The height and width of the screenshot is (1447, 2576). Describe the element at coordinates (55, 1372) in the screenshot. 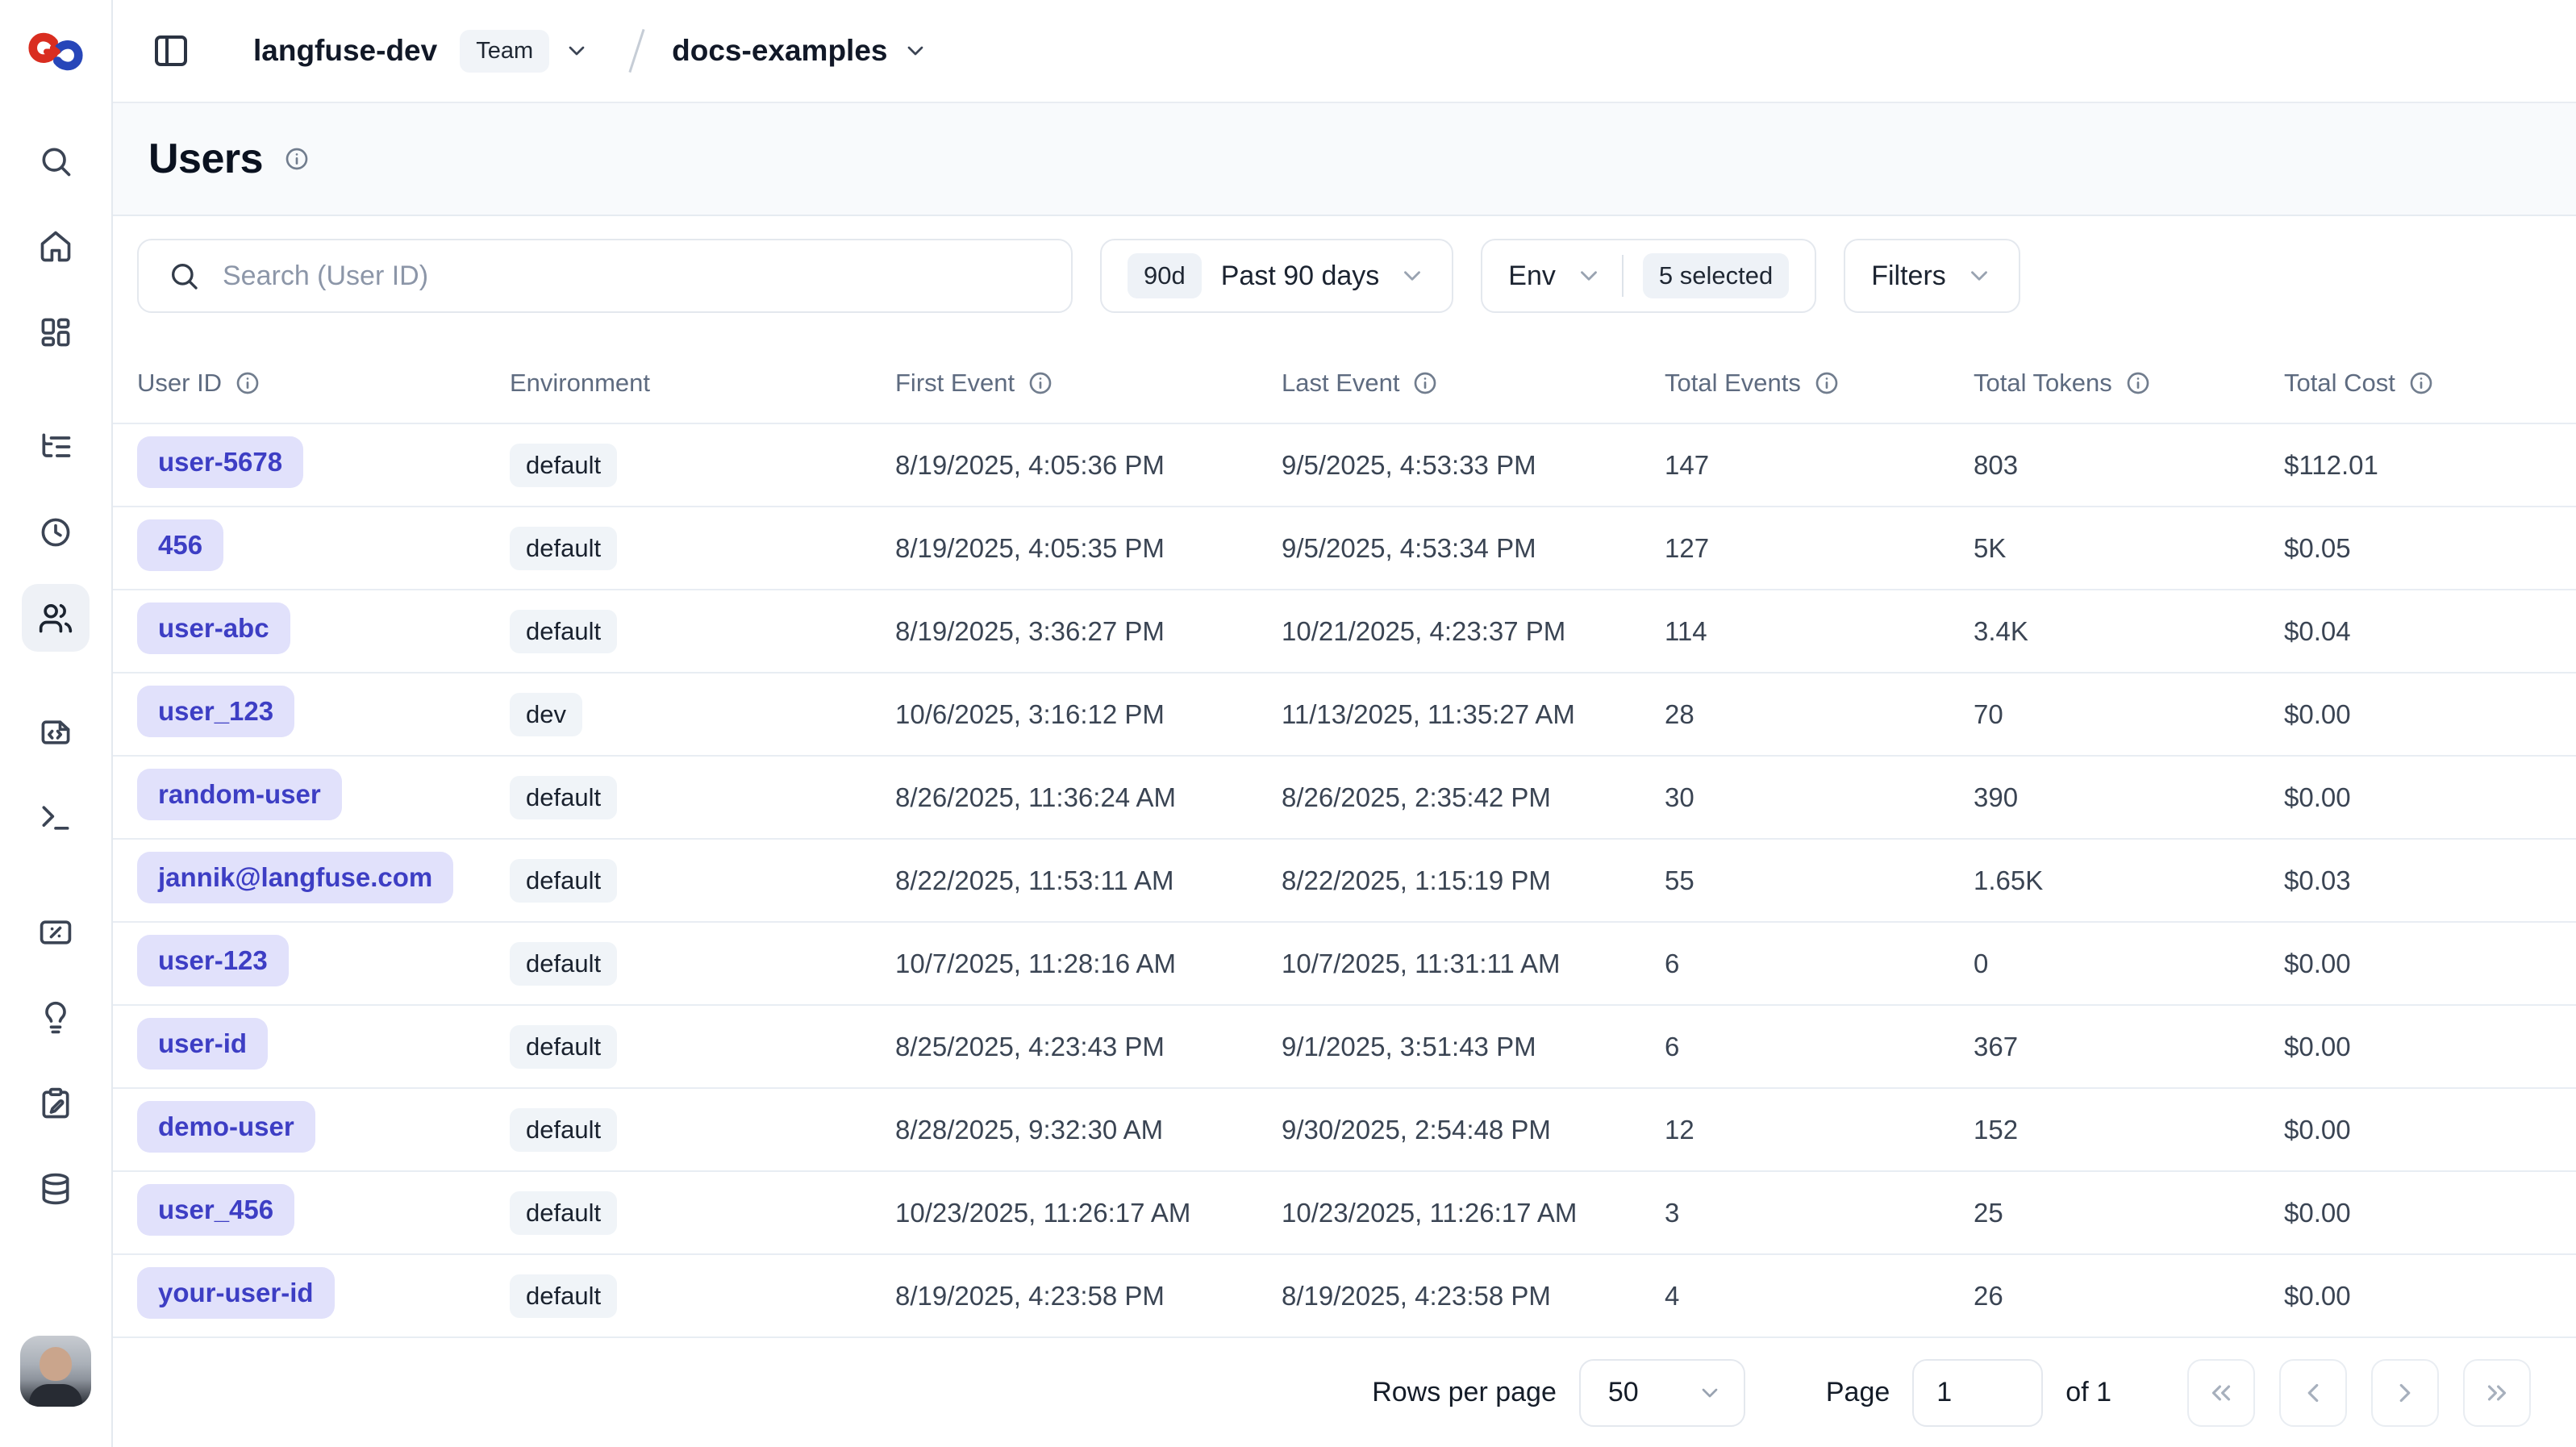

I see `user-avatar` at that location.